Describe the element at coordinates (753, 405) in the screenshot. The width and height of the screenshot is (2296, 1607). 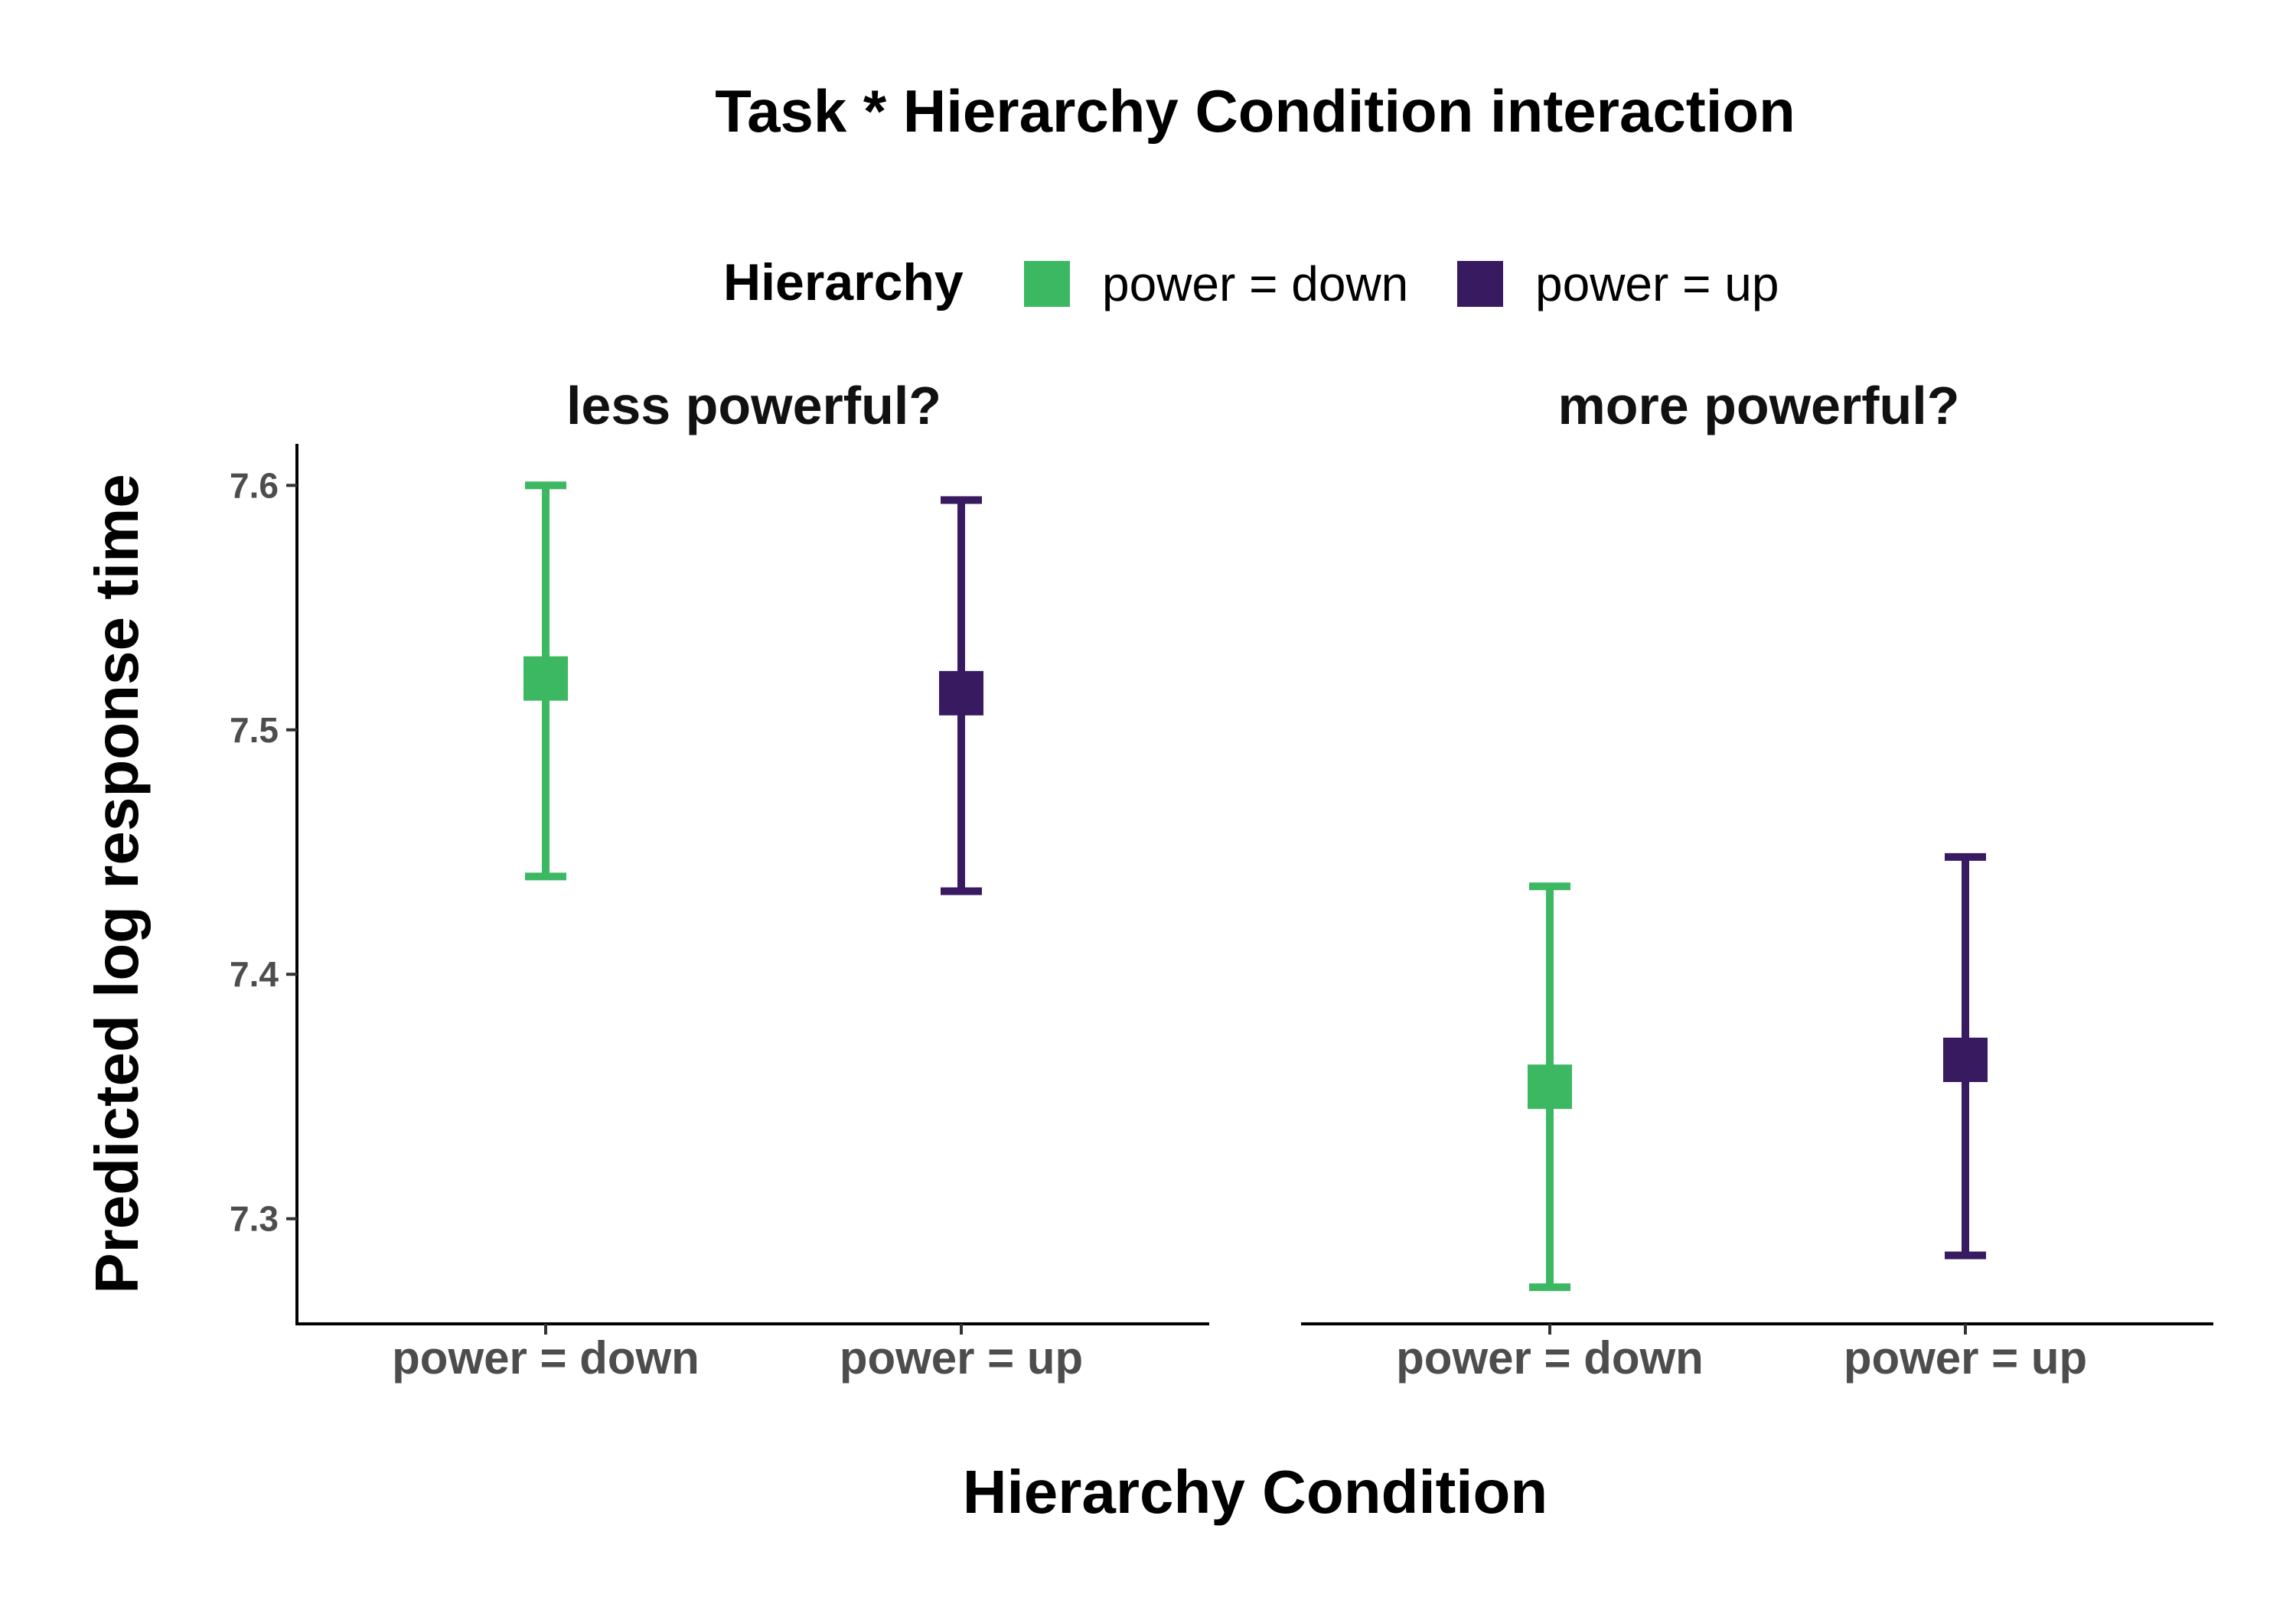
I see `facet-label-less-powerful: less powerful?` at that location.